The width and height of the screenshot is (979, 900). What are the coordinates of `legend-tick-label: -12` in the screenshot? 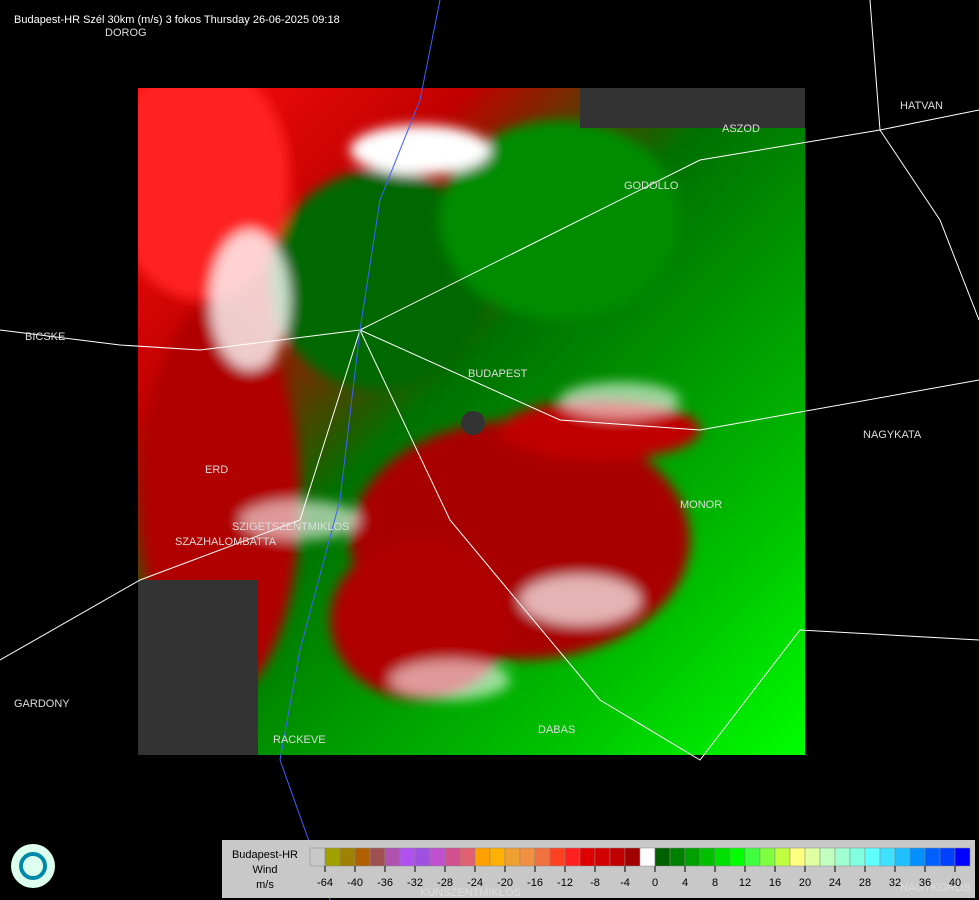 It's located at (565, 883).